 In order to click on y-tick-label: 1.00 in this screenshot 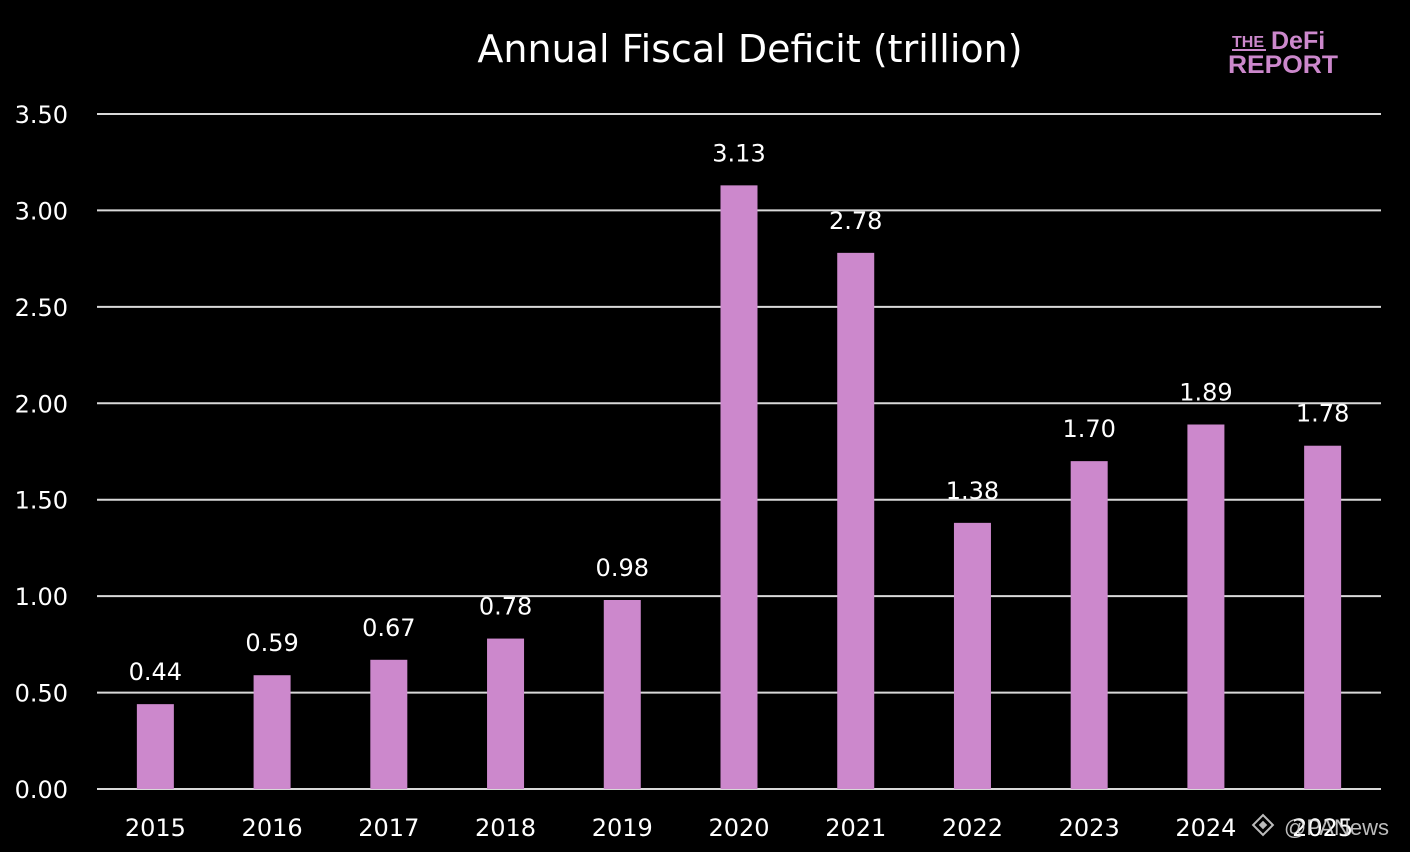, I will do `click(41, 597)`.